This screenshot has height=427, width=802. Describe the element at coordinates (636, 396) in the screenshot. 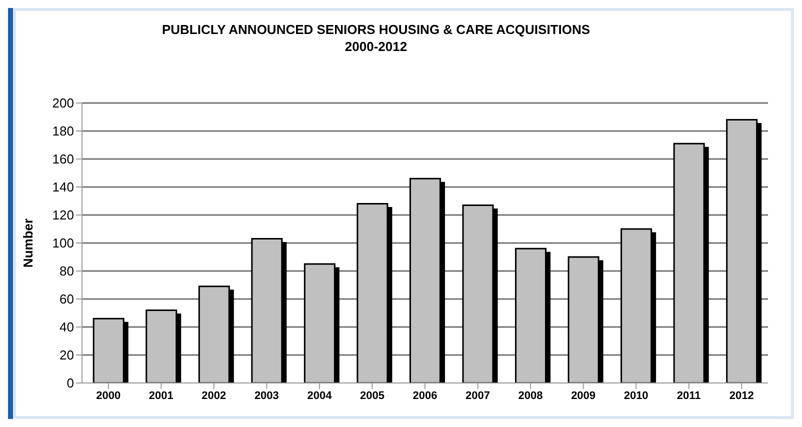

I see `x-tick-label: 2010` at that location.